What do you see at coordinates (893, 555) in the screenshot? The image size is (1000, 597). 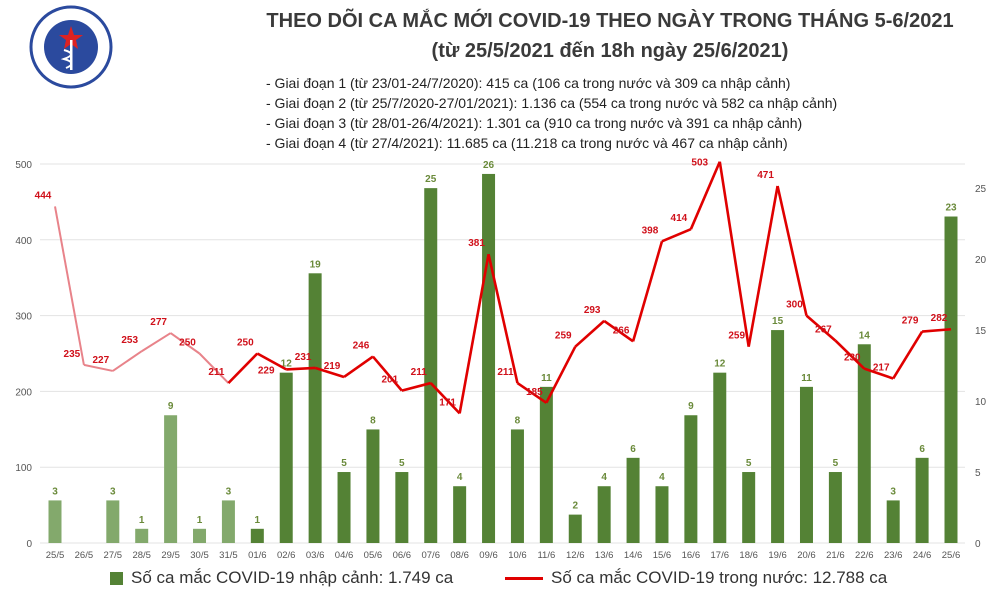 I see `x-axis-tick: 23/6` at bounding box center [893, 555].